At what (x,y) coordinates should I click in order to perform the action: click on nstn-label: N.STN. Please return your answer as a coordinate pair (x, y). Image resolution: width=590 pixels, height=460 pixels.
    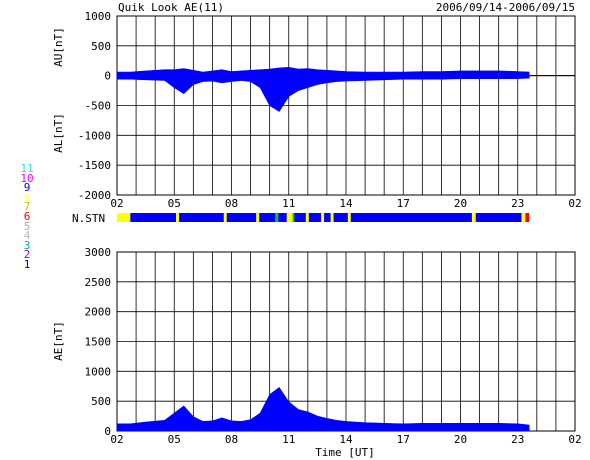
    Looking at the image, I should click on (88, 218).